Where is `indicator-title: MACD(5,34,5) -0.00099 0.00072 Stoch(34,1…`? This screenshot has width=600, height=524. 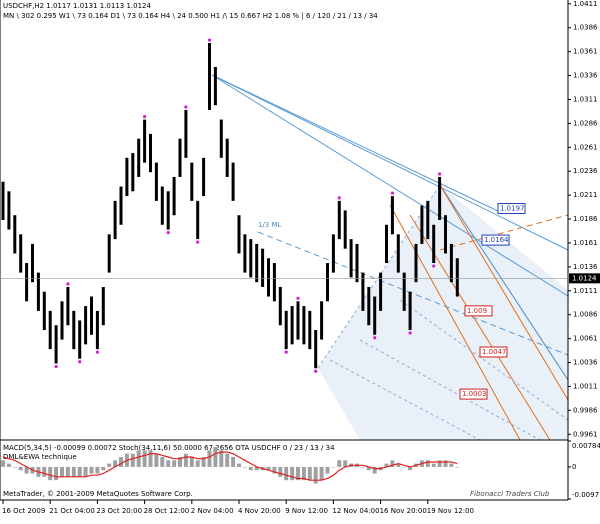 indicator-title: MACD(5,34,5) -0.00099 0.00072 Stoch(34,1… is located at coordinates (169, 448).